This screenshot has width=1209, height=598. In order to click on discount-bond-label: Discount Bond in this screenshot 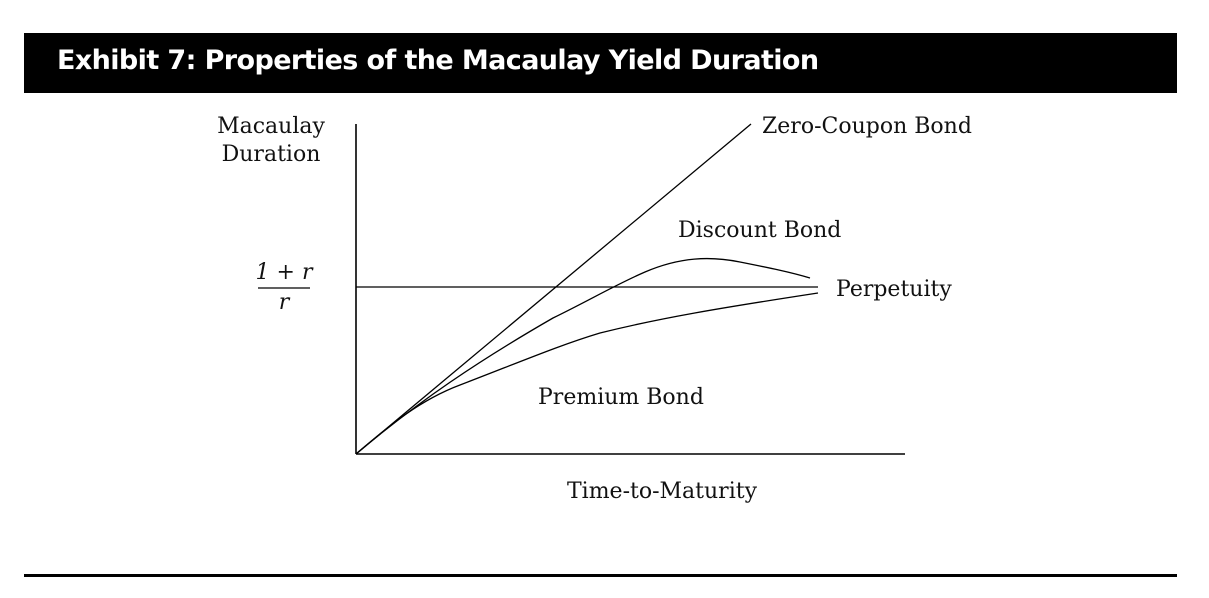, I will do `click(759, 230)`.